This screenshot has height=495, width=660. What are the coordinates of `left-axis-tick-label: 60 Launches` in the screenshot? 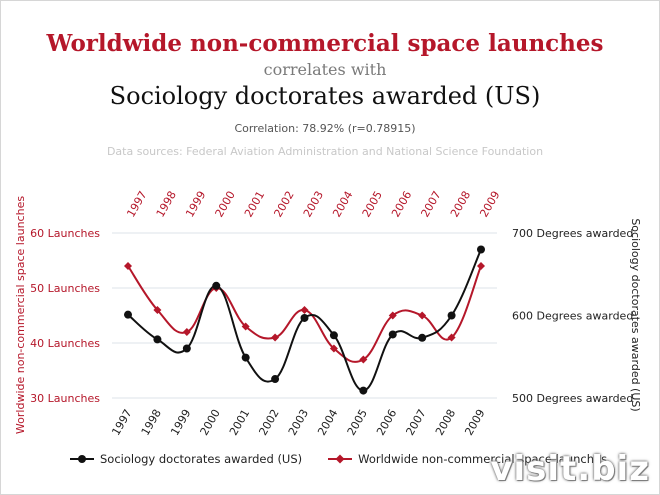 It's located at (65, 233).